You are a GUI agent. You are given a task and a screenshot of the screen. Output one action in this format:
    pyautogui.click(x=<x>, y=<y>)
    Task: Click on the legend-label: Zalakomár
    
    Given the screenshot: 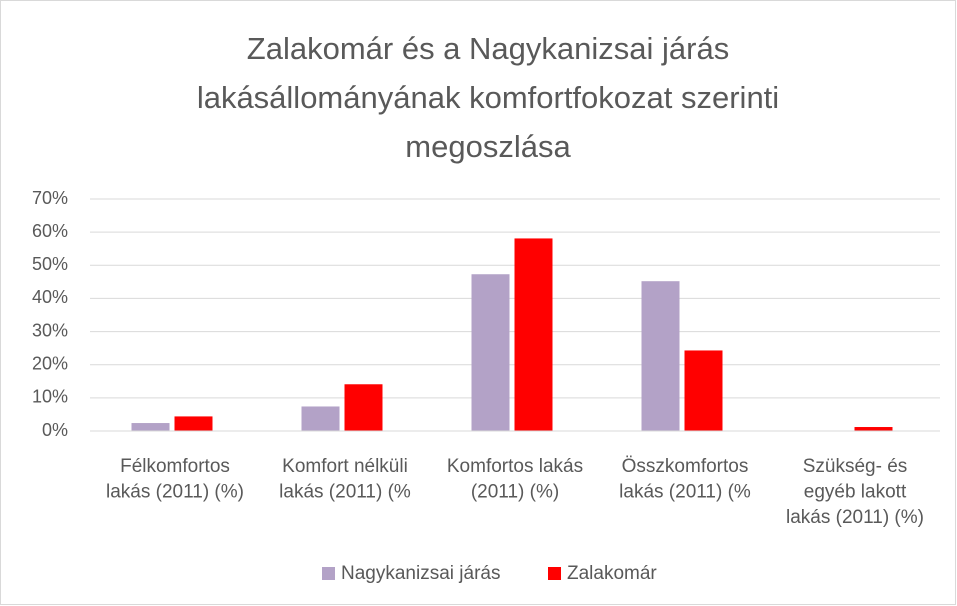 What is the action you would take?
    pyautogui.click(x=612, y=573)
    